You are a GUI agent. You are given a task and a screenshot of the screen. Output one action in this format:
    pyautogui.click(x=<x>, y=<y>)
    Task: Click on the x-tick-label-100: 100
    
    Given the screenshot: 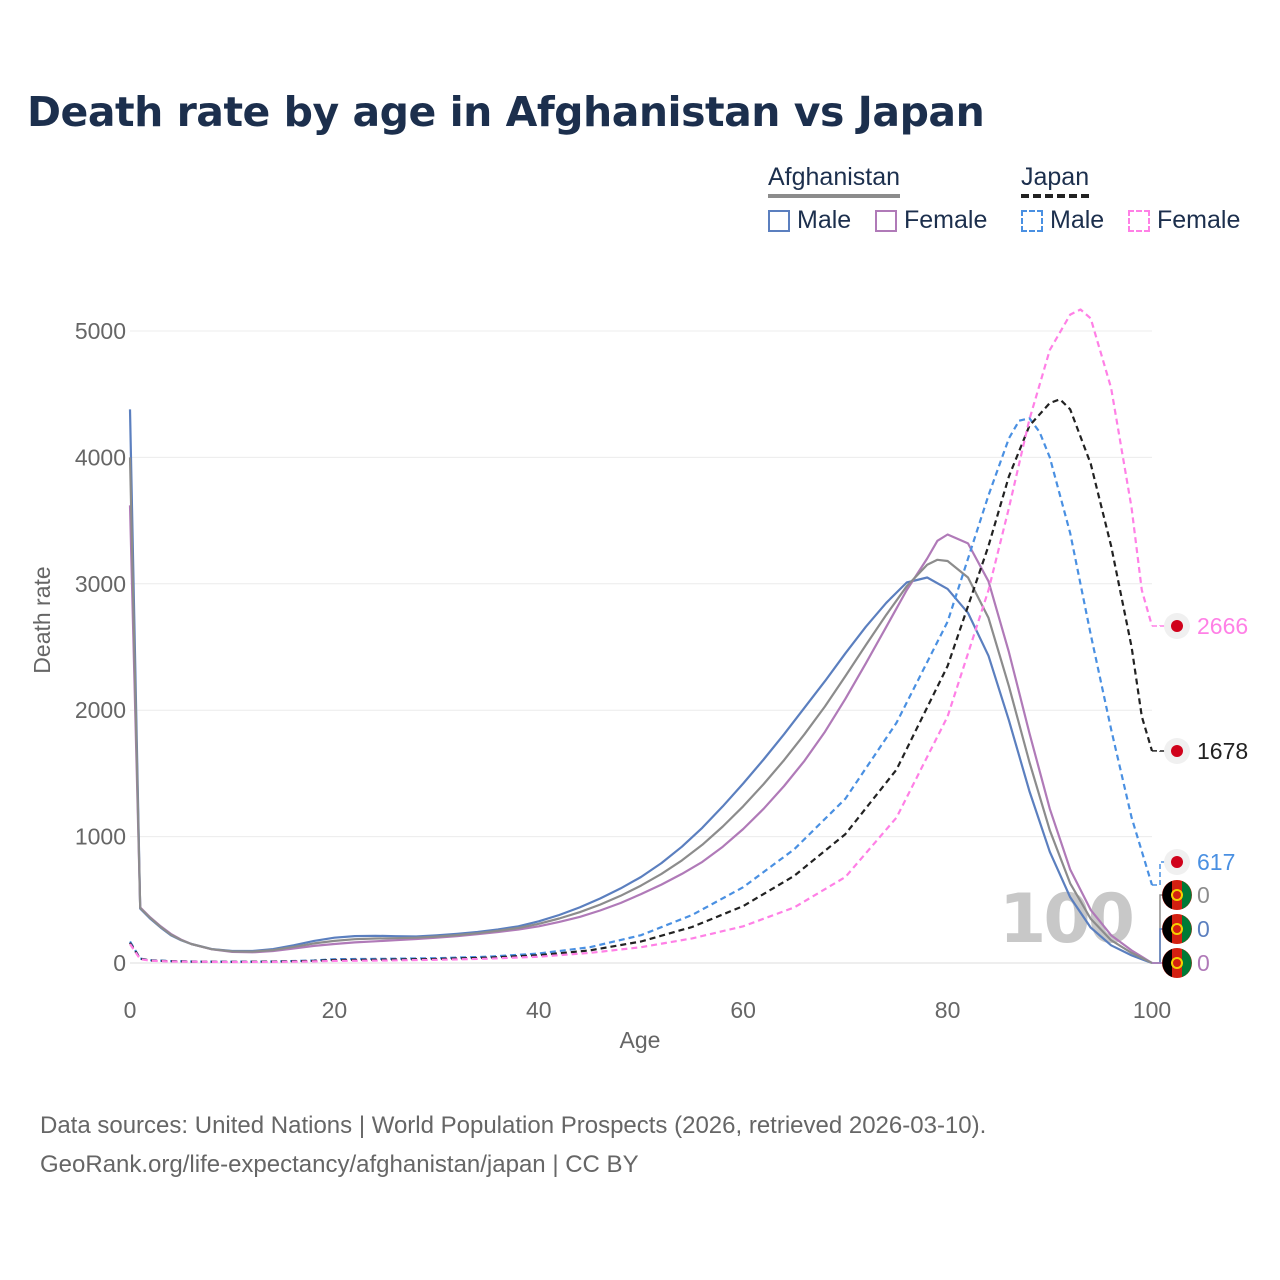 What is the action you would take?
    pyautogui.click(x=1152, y=1010)
    